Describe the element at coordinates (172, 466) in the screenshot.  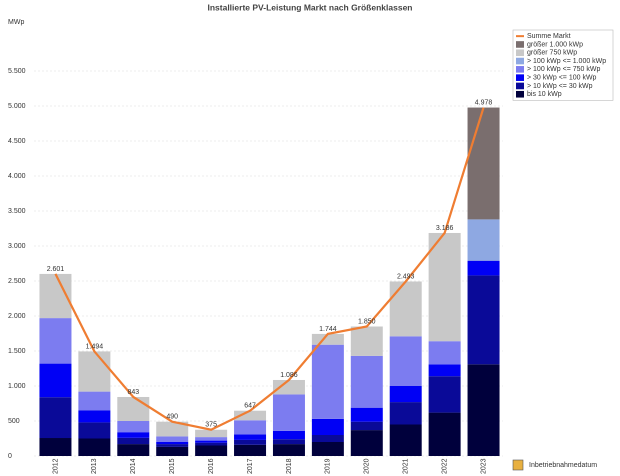
I see `x-tick-label: 2015` at that location.